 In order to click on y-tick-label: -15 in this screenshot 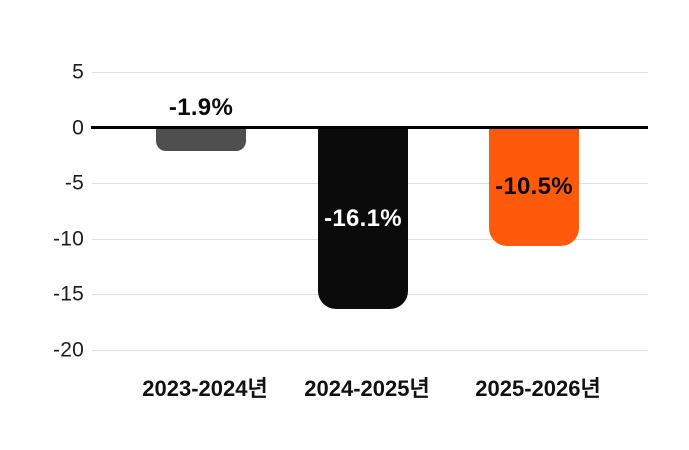, I will do `click(68, 294)`.